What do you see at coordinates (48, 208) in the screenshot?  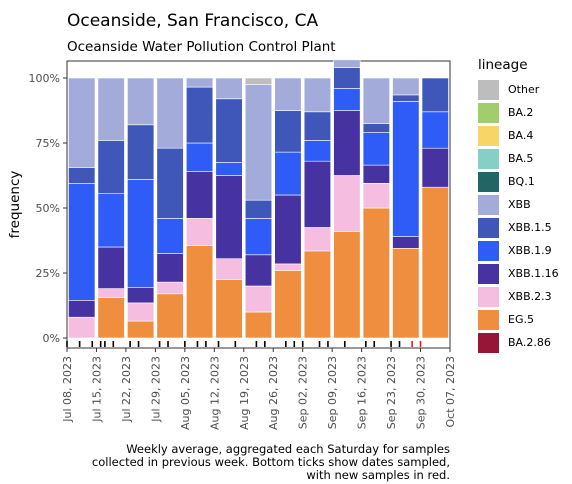 I see `y-tick-label: 50%` at bounding box center [48, 208].